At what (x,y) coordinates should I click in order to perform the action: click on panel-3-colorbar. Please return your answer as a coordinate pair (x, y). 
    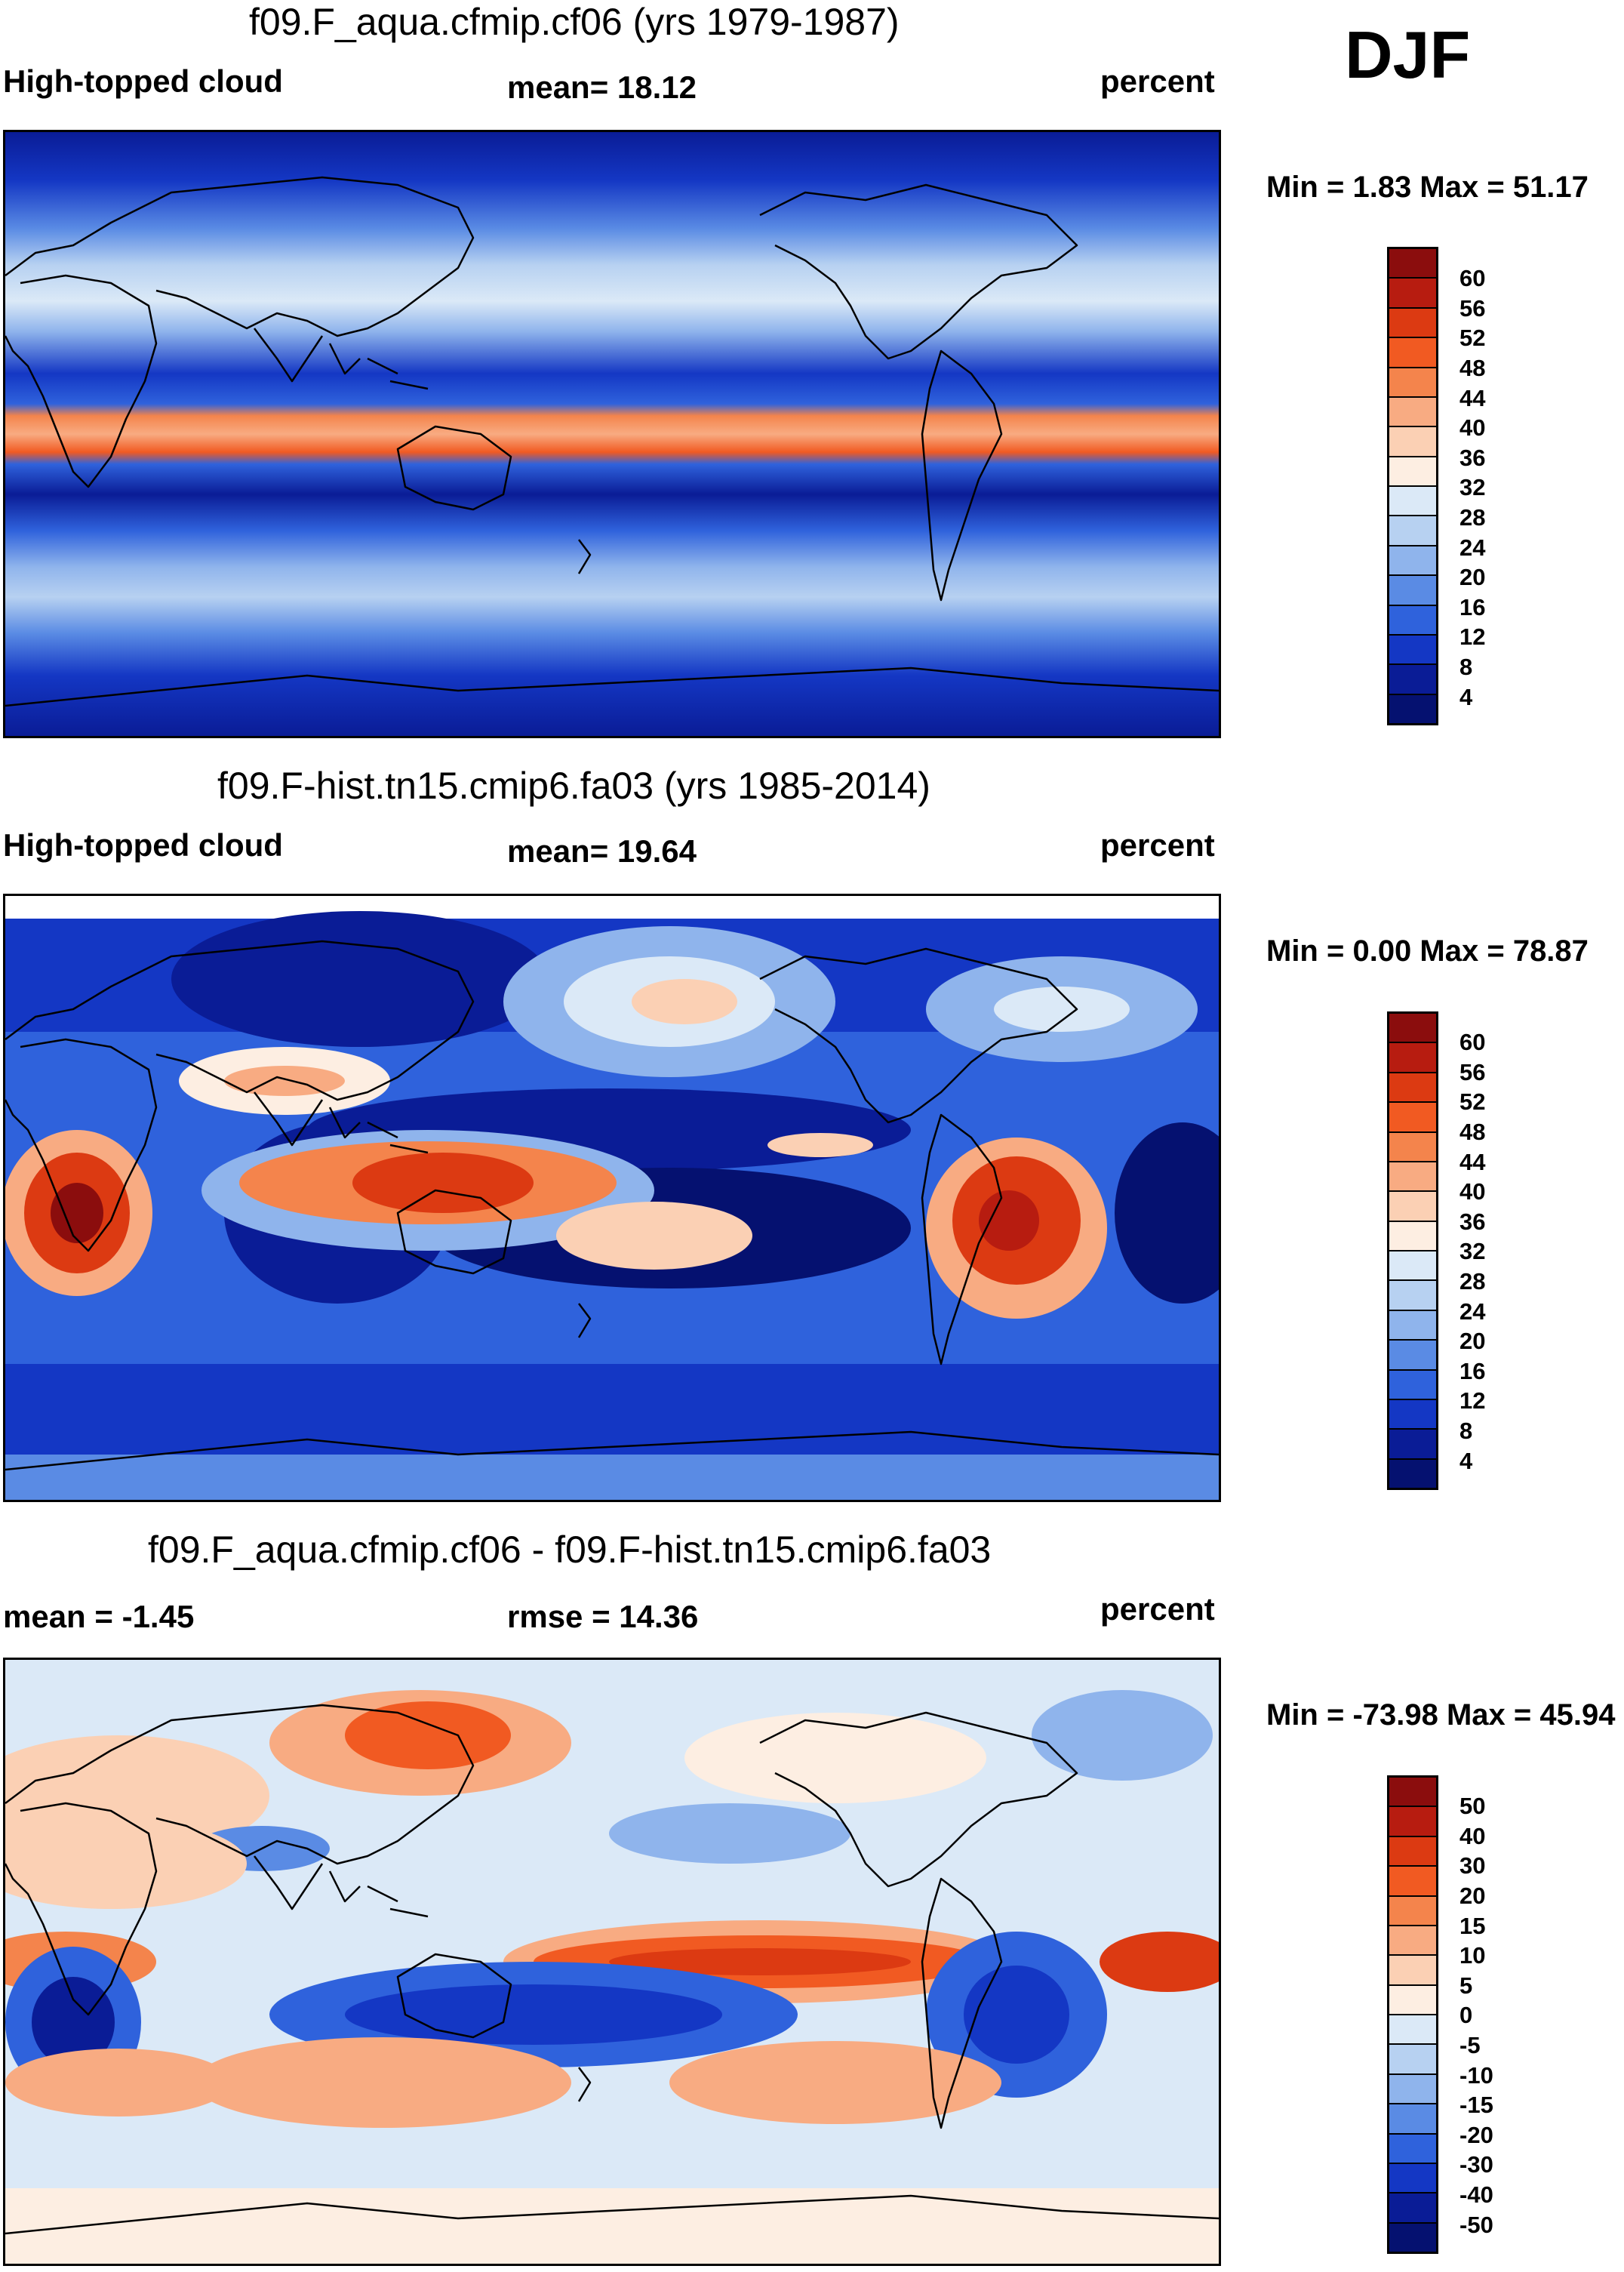
    Looking at the image, I should click on (1412, 2015).